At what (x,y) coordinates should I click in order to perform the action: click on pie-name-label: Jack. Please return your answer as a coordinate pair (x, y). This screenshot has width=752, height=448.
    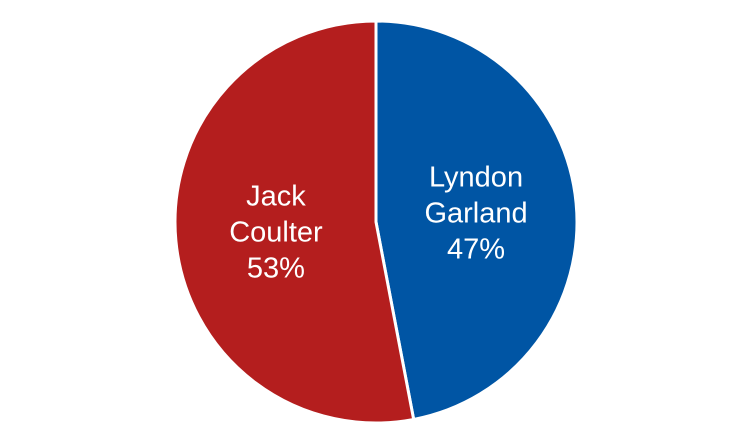
    Looking at the image, I should click on (276, 196).